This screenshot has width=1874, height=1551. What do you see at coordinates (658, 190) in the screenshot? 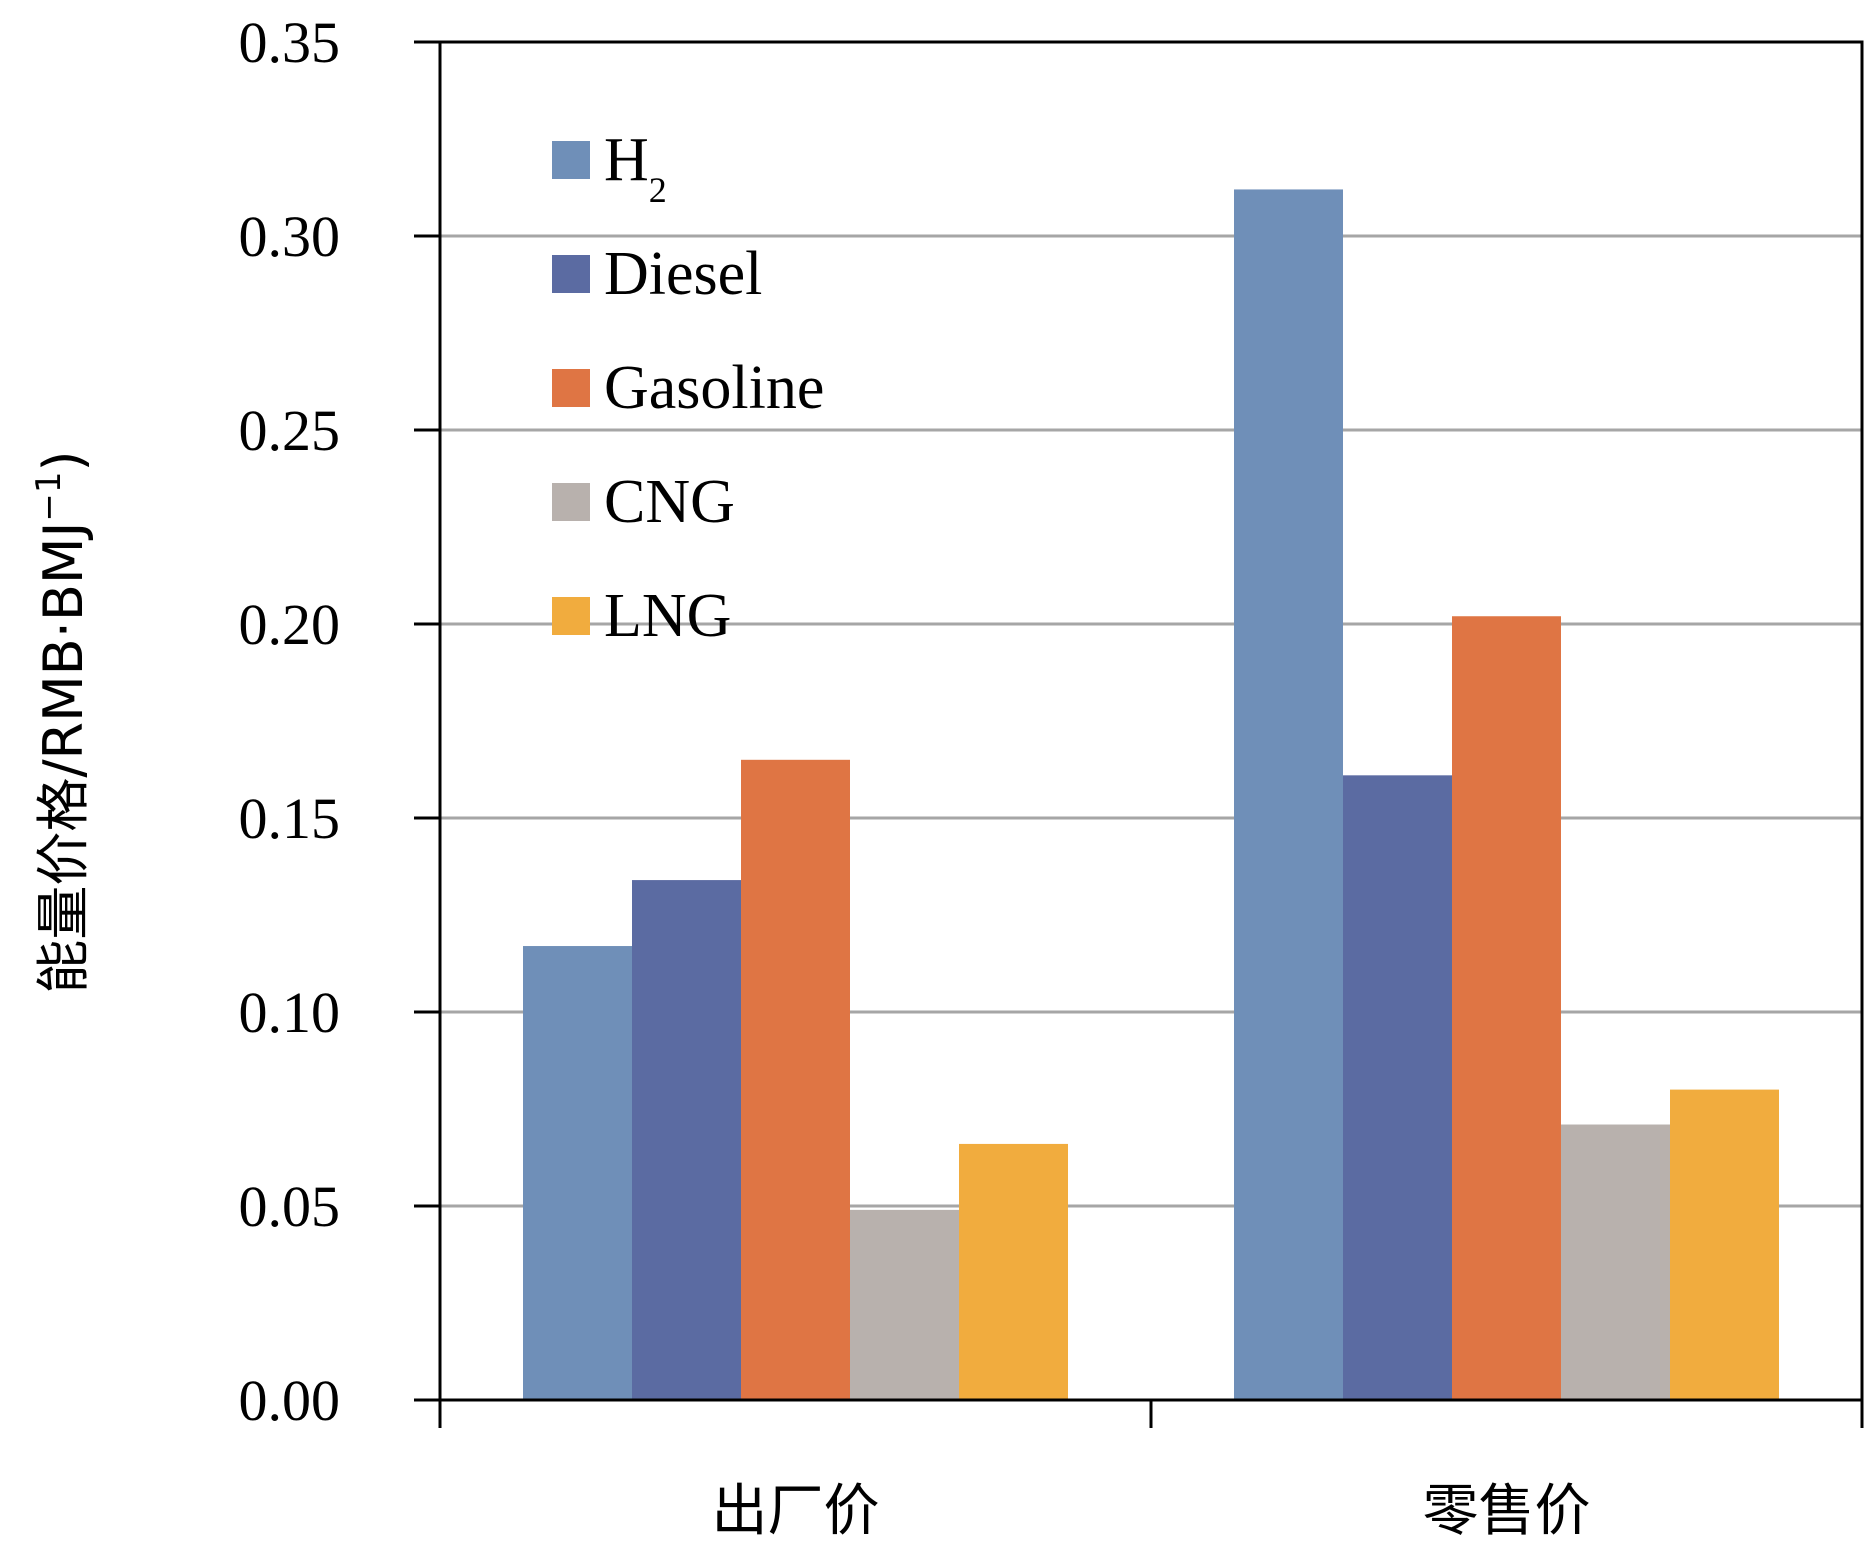
I see `legend-label-subscript: 2` at bounding box center [658, 190].